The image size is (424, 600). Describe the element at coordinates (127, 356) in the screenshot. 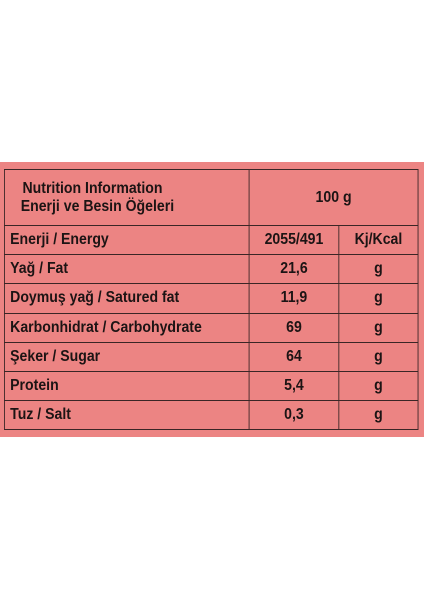

I see `row-label-sugar: Şeker / Sugar` at that location.